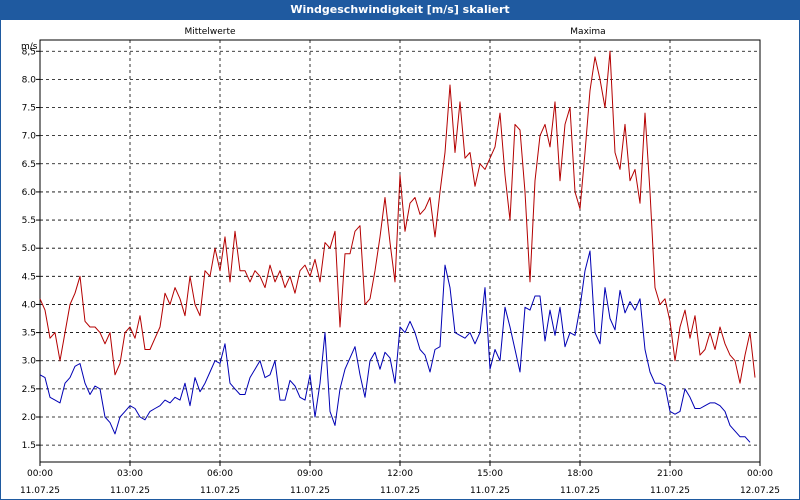 This screenshot has width=800, height=500. I want to click on y-tick-label: 5.0, so click(29, 249).